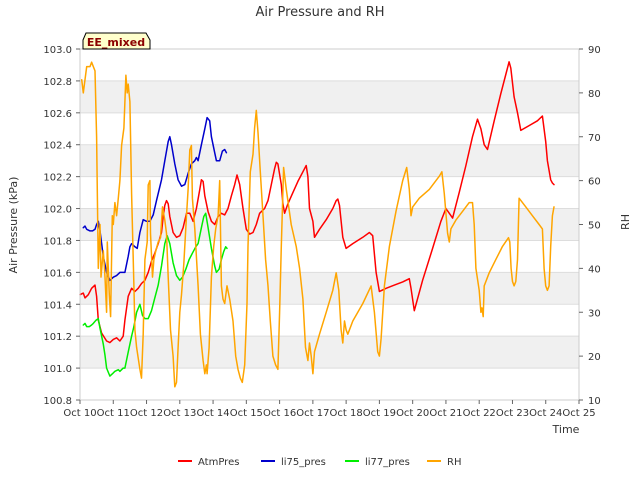 This screenshot has height=480, width=640. I want to click on x-tick-label: Oct 13, so click(179, 413).